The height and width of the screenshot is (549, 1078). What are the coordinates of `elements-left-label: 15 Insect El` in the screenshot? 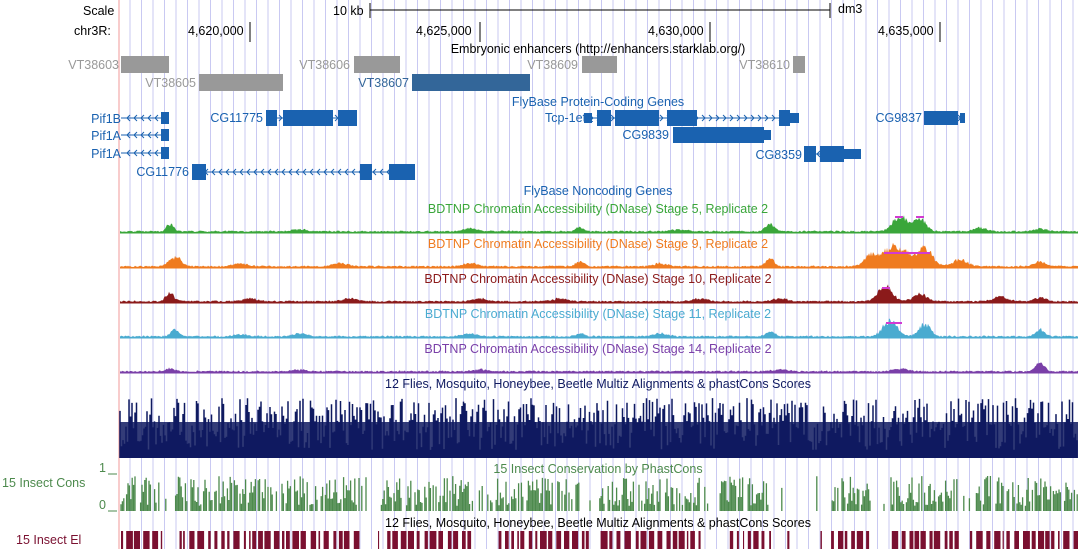 It's located at (49, 540).